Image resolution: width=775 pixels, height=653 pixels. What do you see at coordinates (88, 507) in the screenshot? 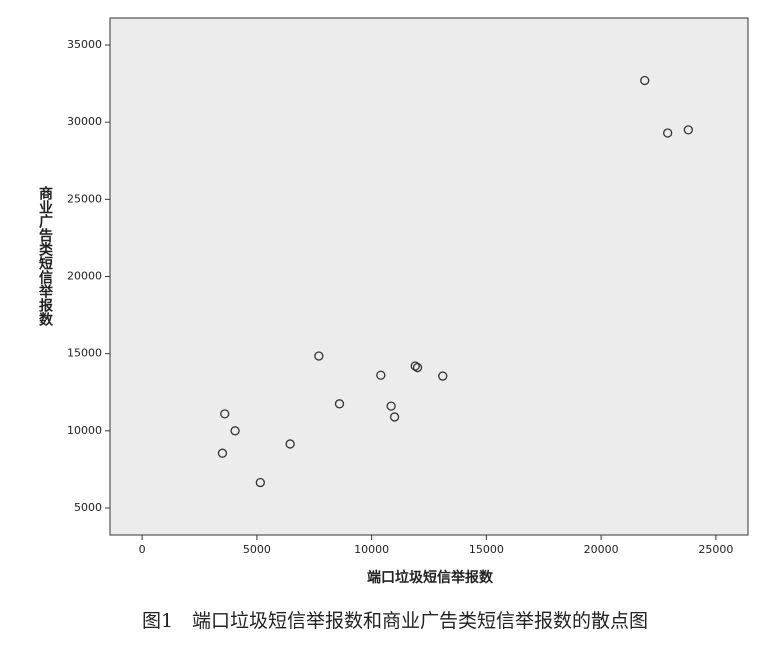
I see `y-tick-label: 5000` at bounding box center [88, 507].